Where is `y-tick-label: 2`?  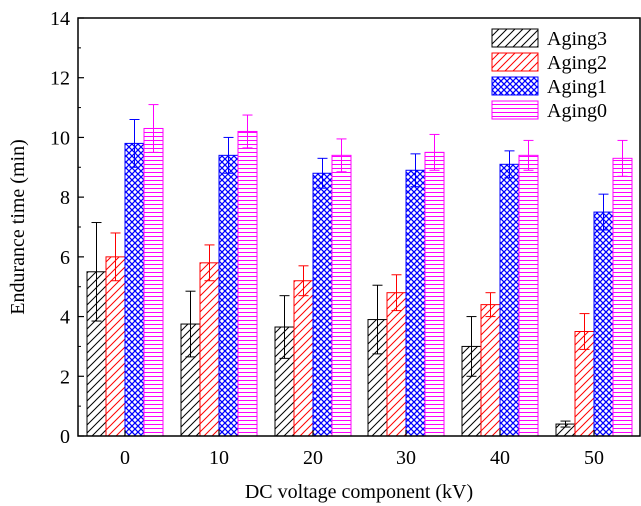
y-tick-label: 2 is located at coordinates (65, 377).